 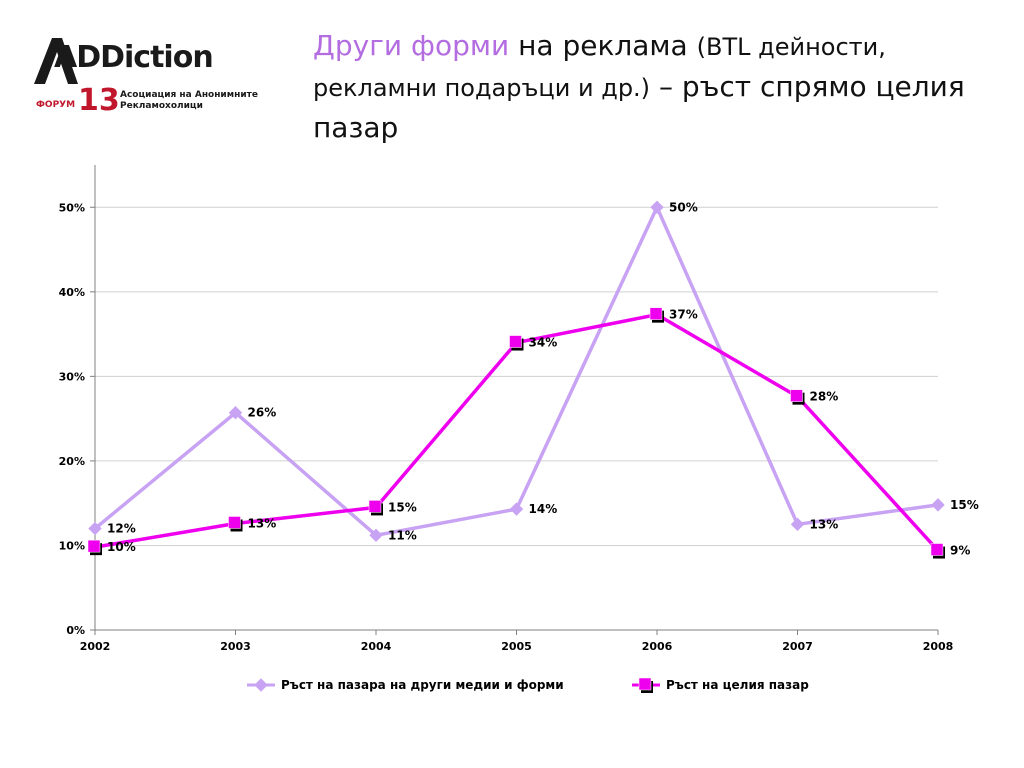 I want to click on data-label: 50%, so click(x=683, y=207).